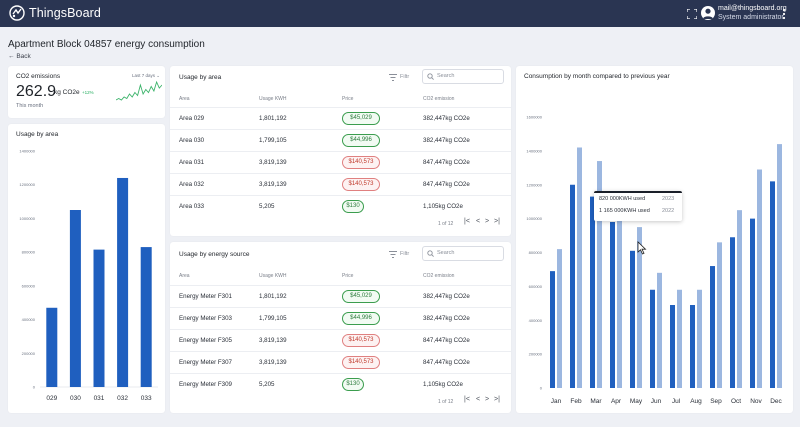 The height and width of the screenshot is (427, 800). What do you see at coordinates (622, 199) in the screenshot?
I see `tooltip-line-current: 820 000KWH used` at bounding box center [622, 199].